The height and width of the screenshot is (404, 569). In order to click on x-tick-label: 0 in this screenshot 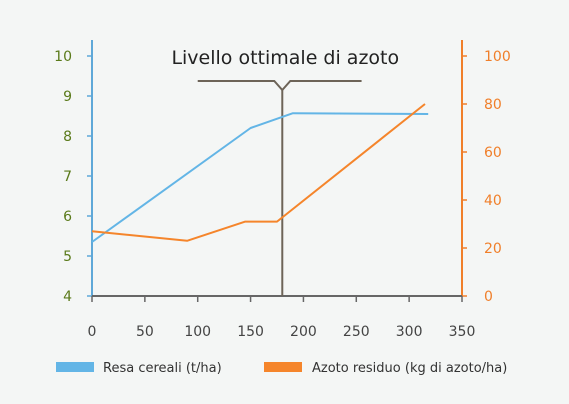, I will do `click(92, 332)`.